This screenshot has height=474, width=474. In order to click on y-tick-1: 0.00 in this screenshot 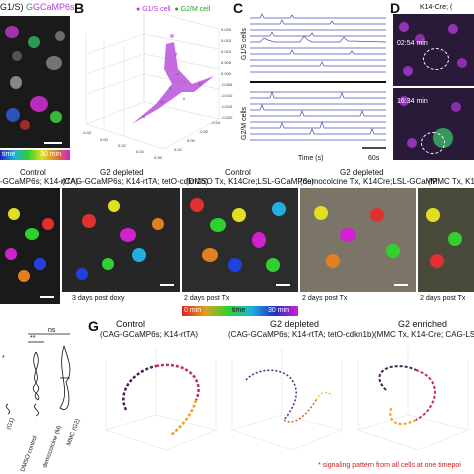, I will do `click(191, 140)`.